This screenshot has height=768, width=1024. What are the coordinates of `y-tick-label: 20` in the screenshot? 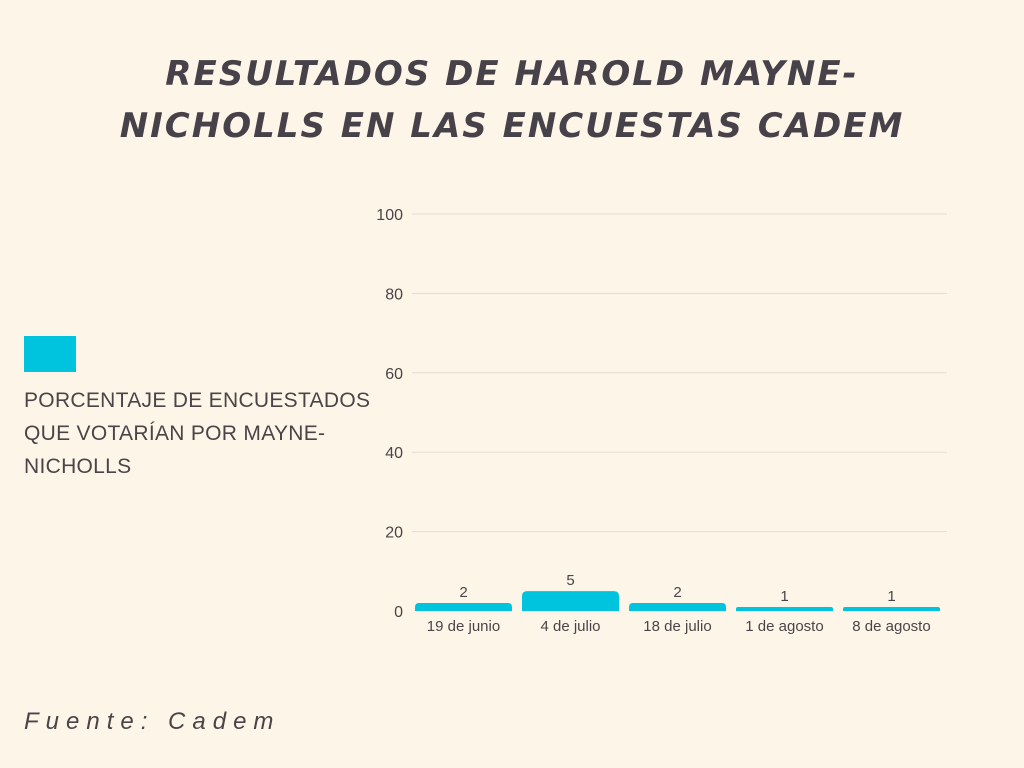 It's located at (394, 533).